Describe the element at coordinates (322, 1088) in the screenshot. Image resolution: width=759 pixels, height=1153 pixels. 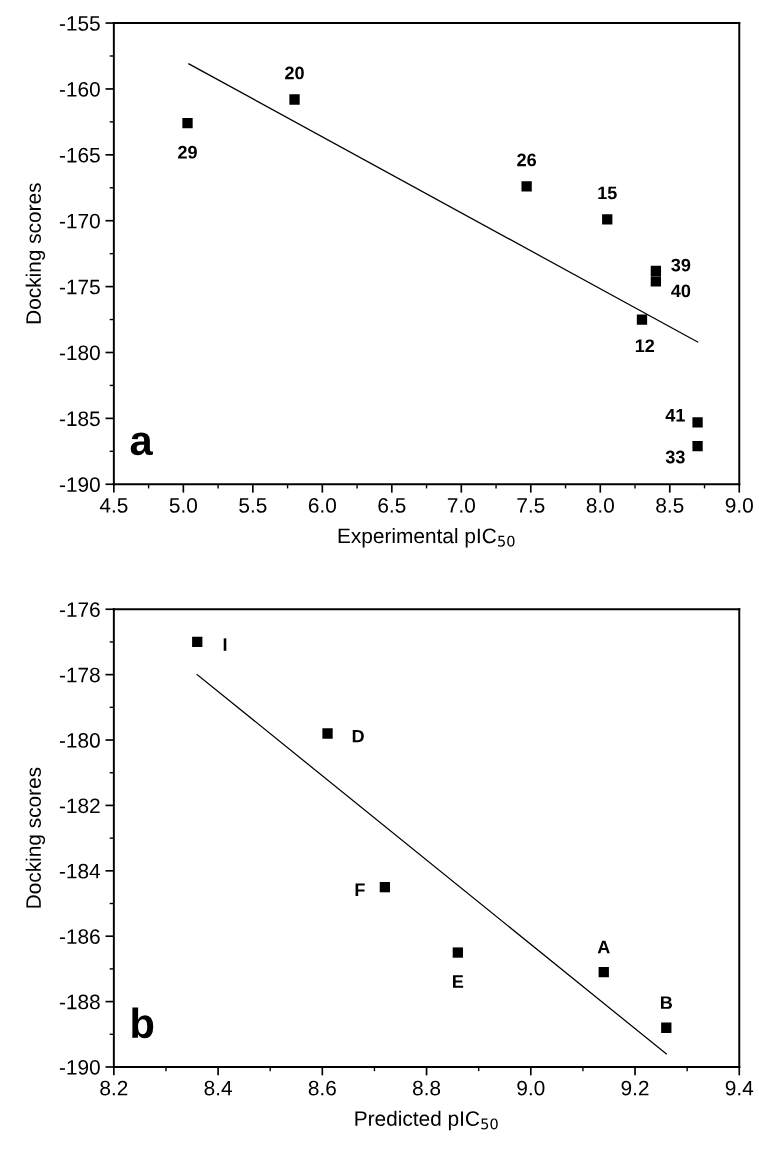
I see `x-tick-label: 8.6` at that location.